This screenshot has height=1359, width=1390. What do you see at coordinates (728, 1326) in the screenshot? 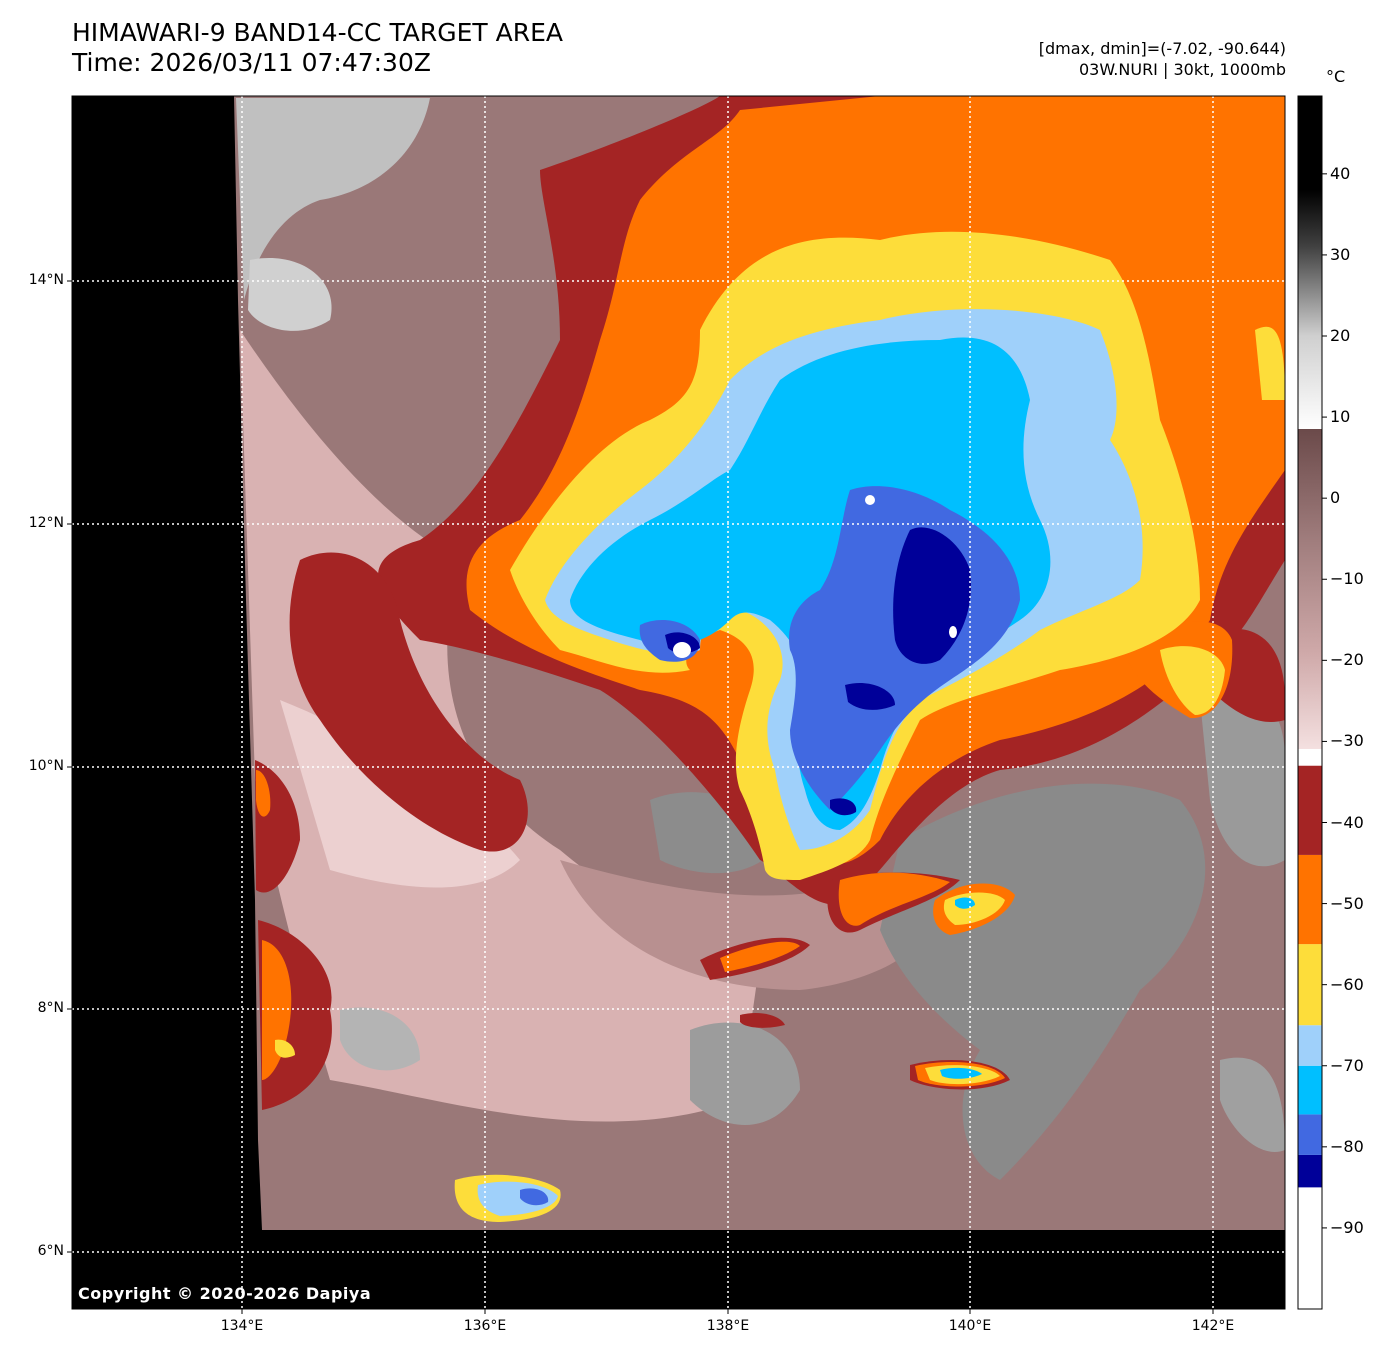
I see `lon-label: 138°E` at bounding box center [728, 1326].